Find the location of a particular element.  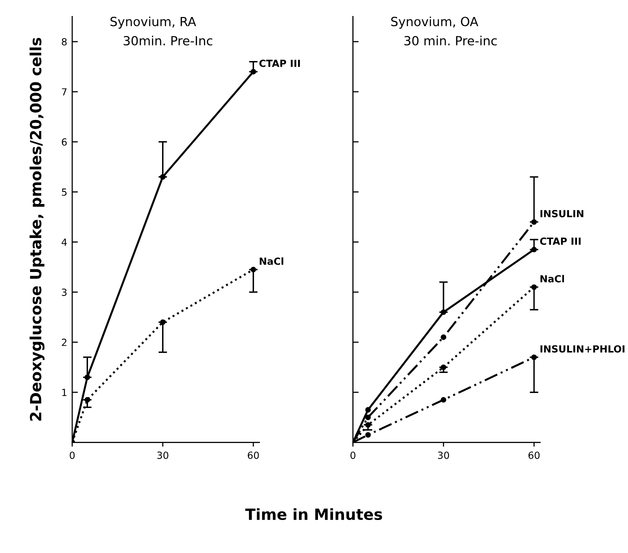

y-tick-label: 7 is located at coordinates (64, 92).